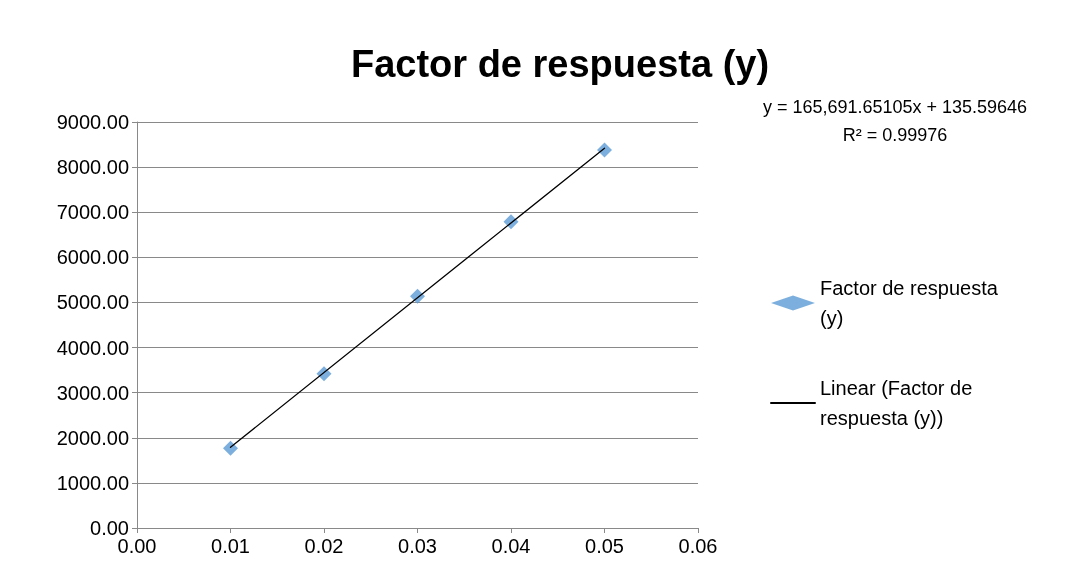 The image size is (1088, 587). Describe the element at coordinates (560, 64) in the screenshot. I see `chart-title: Factor de respuesta (y)` at that location.